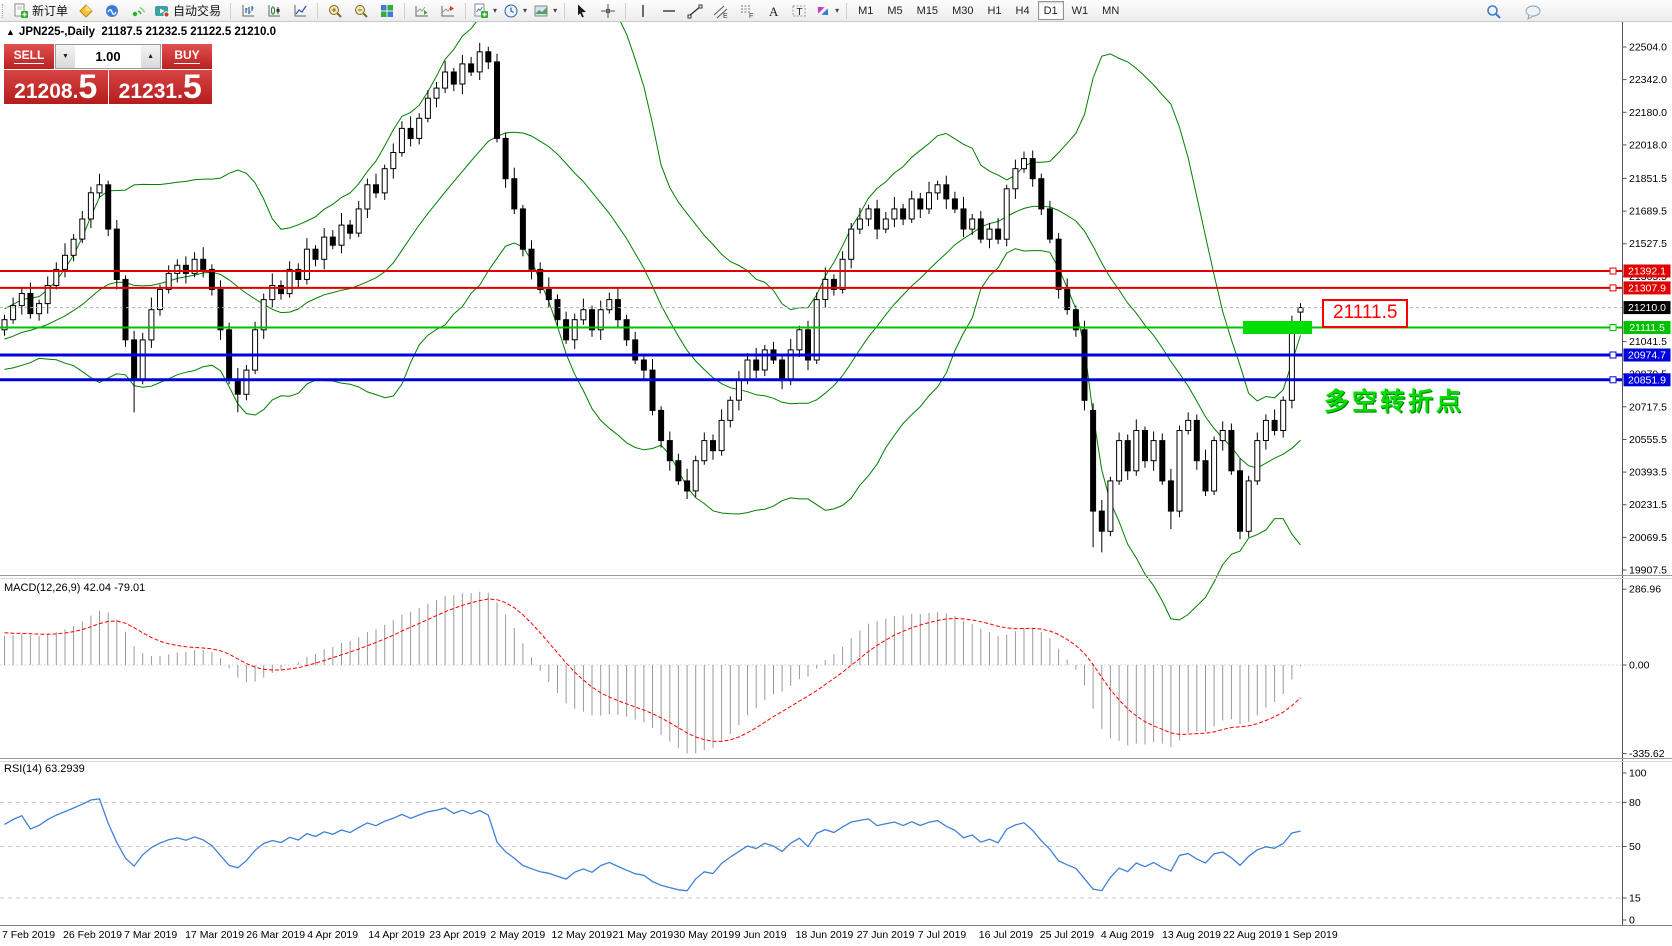 Image resolution: width=1672 pixels, height=946 pixels. What do you see at coordinates (192, 87) in the screenshot?
I see `buy-price-frac: 5` at bounding box center [192, 87].